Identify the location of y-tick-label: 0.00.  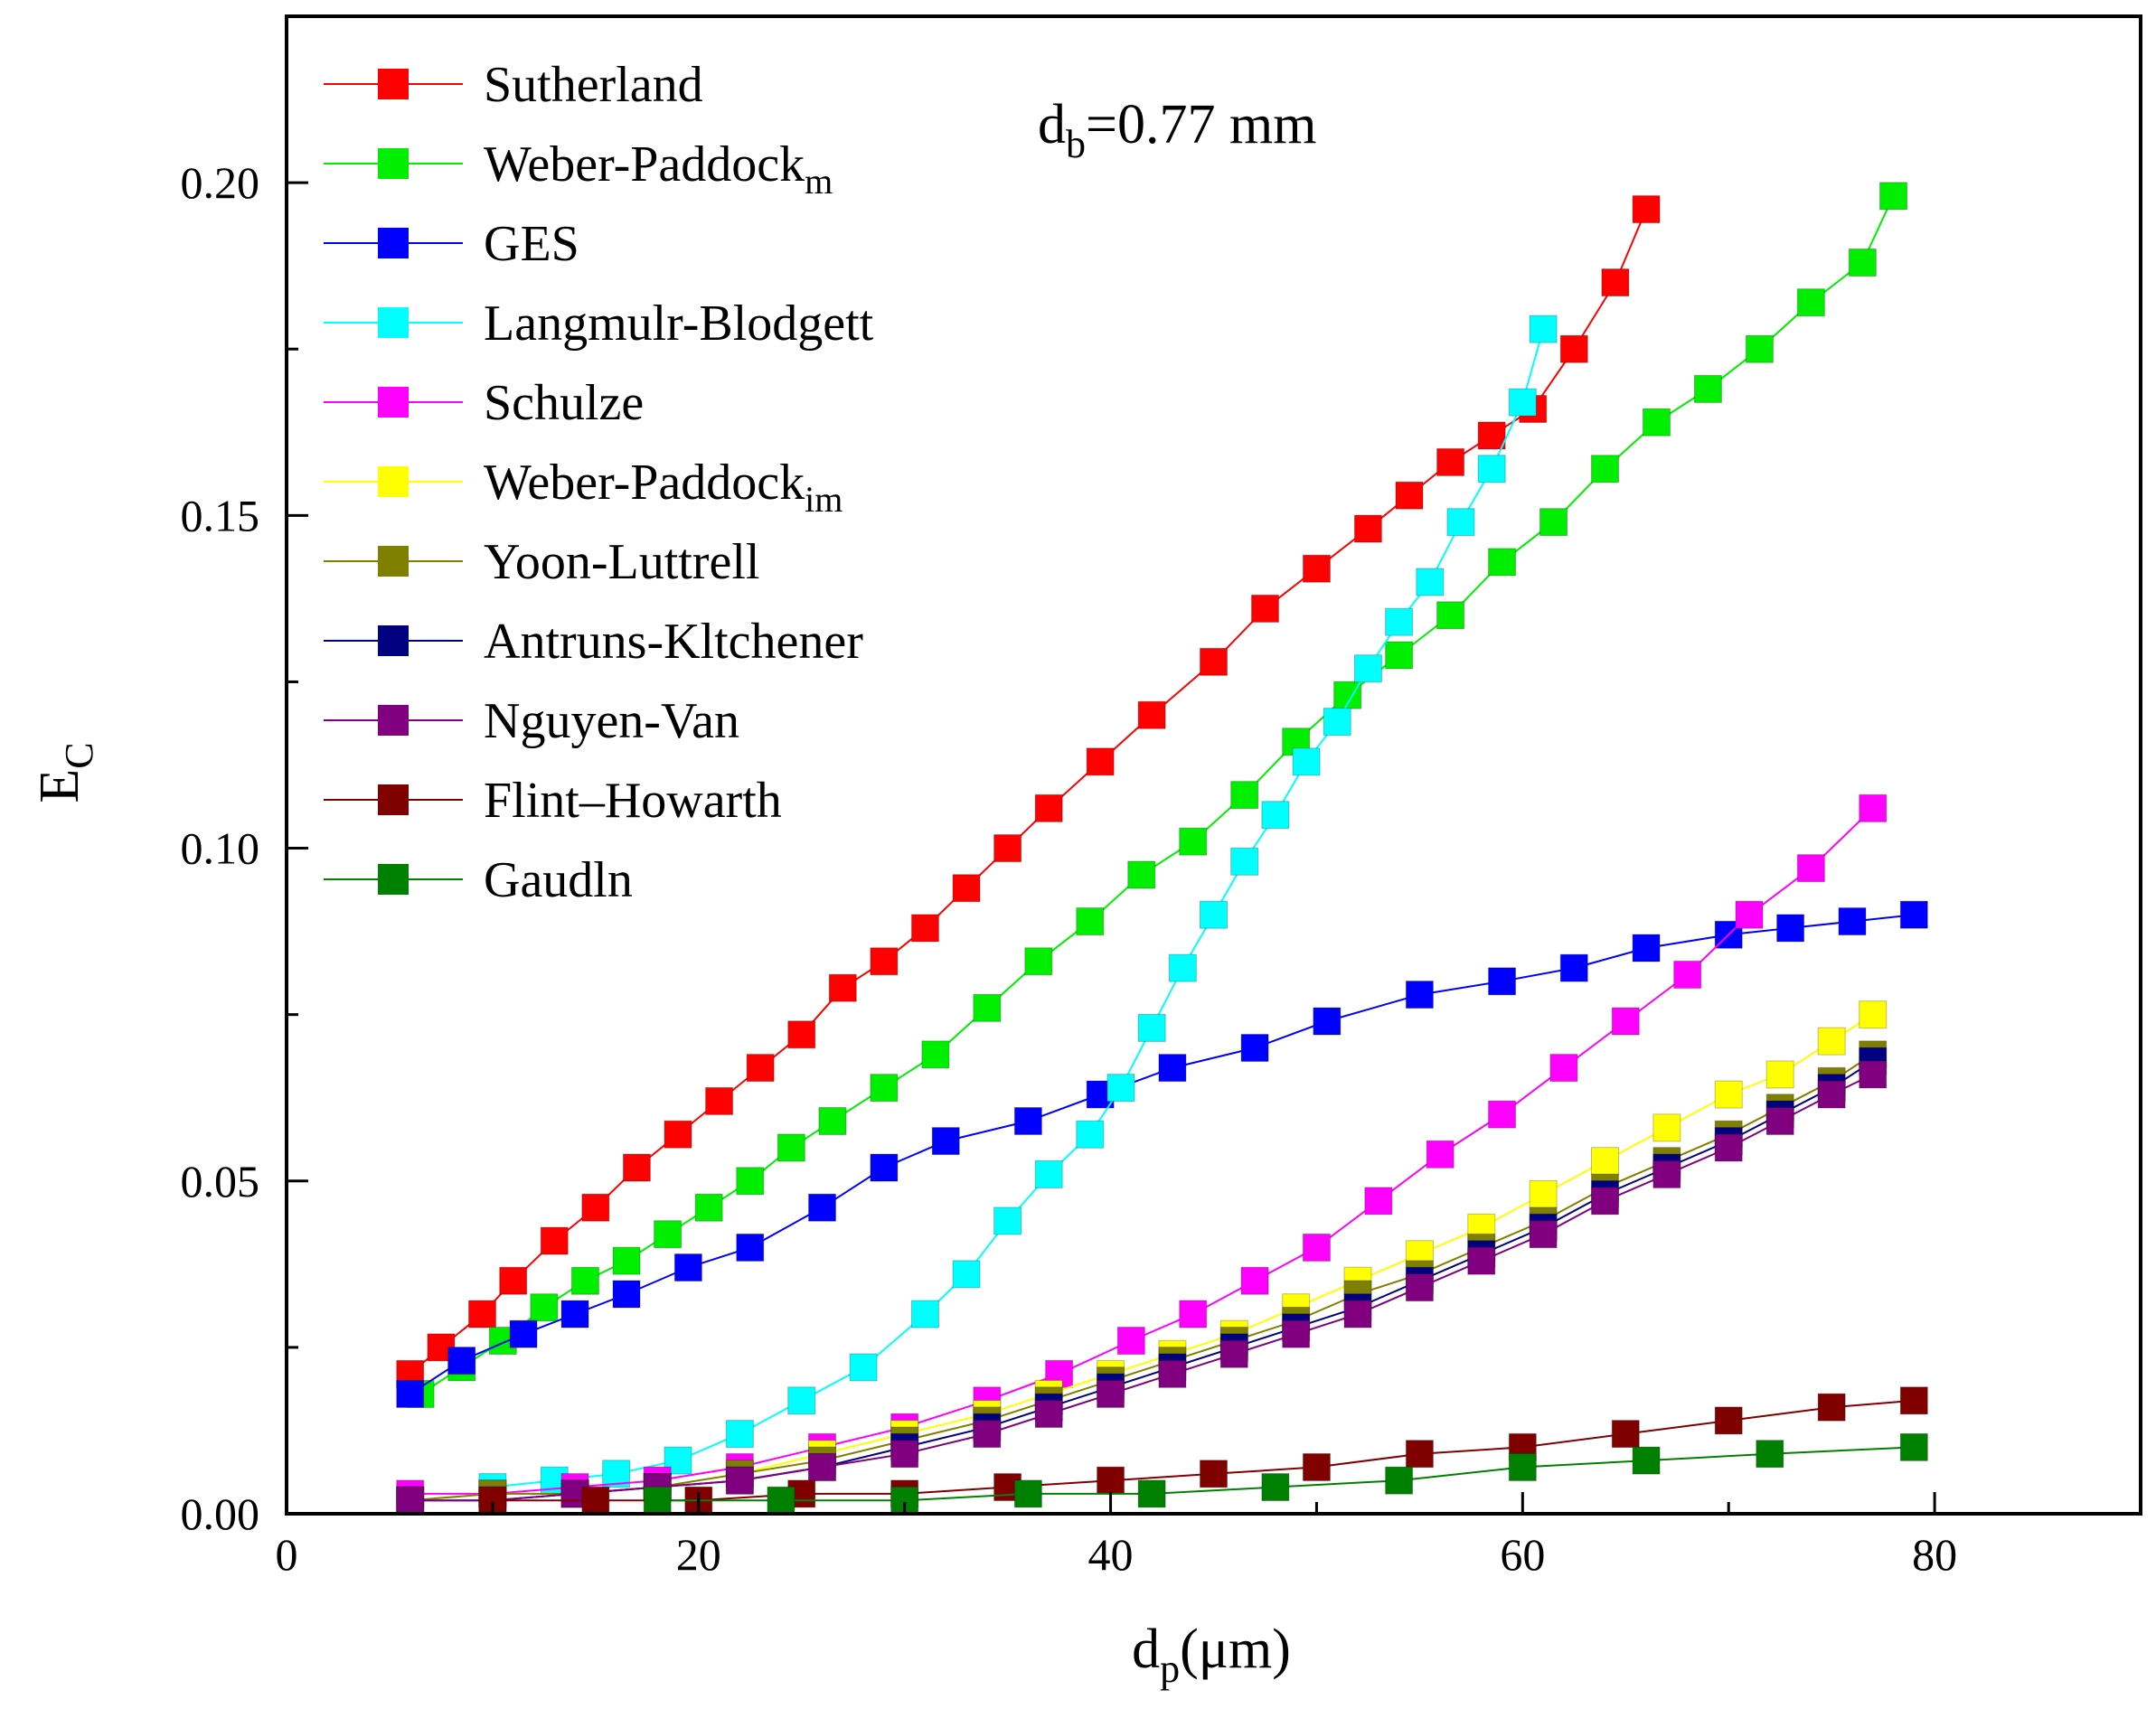
(220, 1513).